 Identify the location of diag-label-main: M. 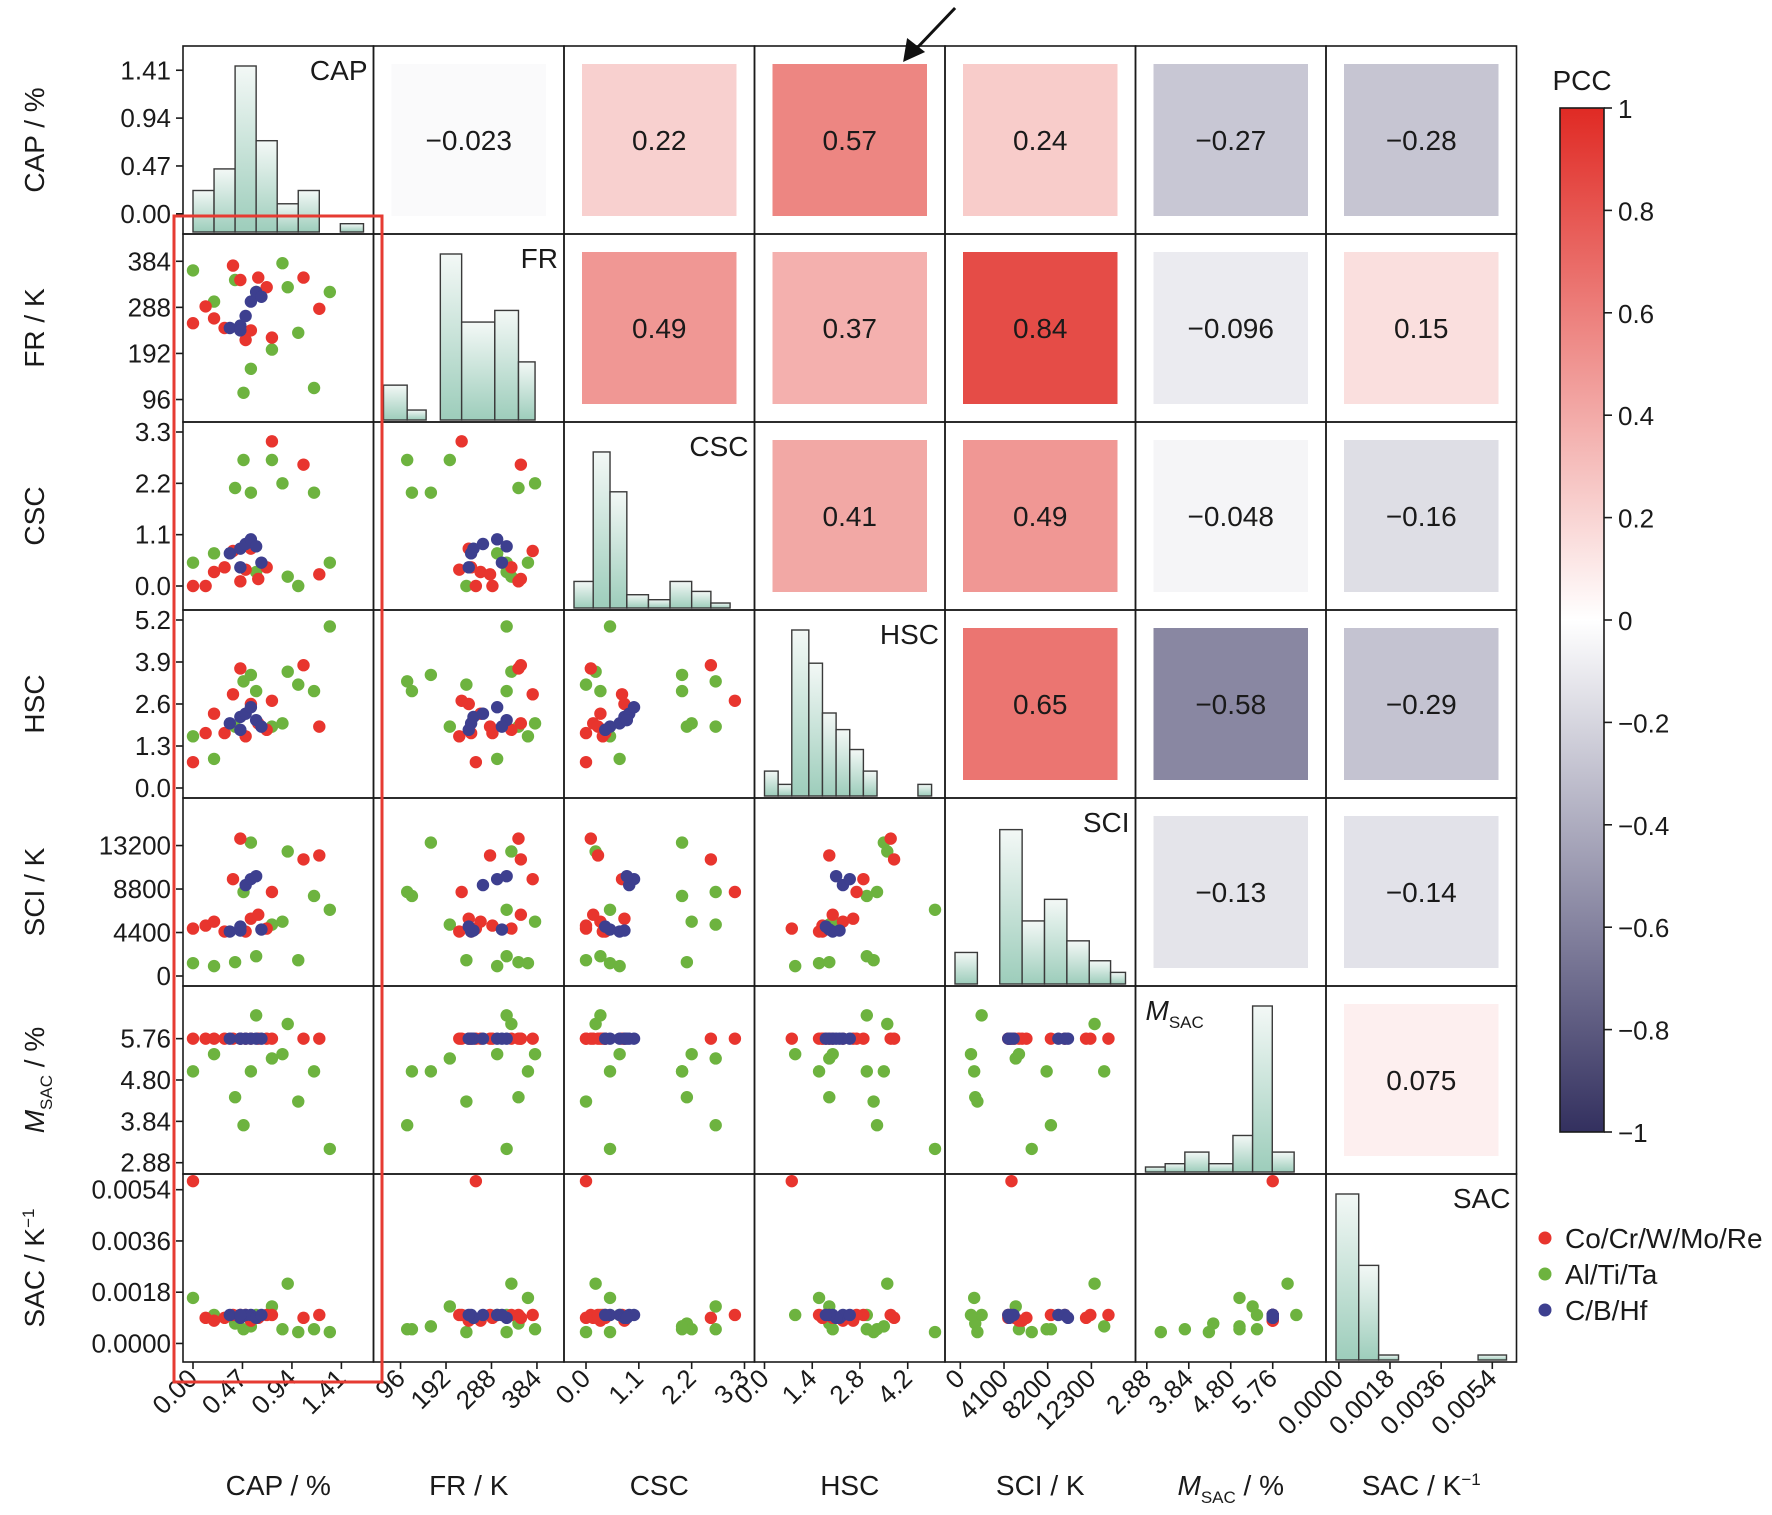
(1158, 1010).